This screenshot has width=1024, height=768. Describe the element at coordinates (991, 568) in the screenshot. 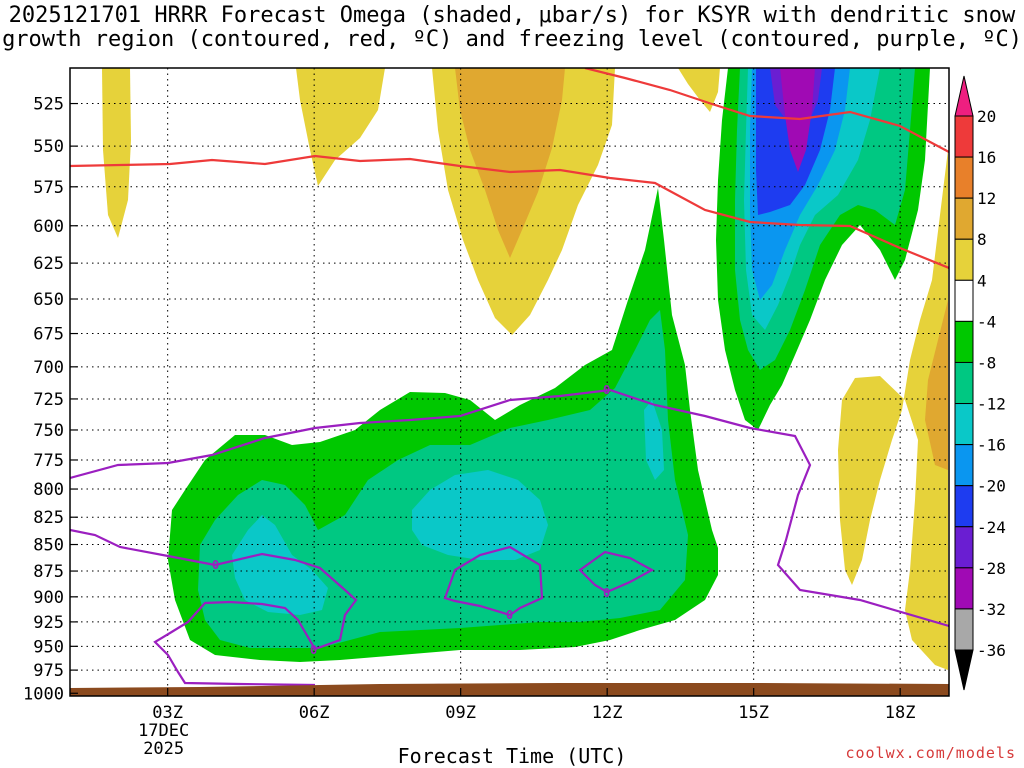

I see `colorbar-label: -28` at that location.